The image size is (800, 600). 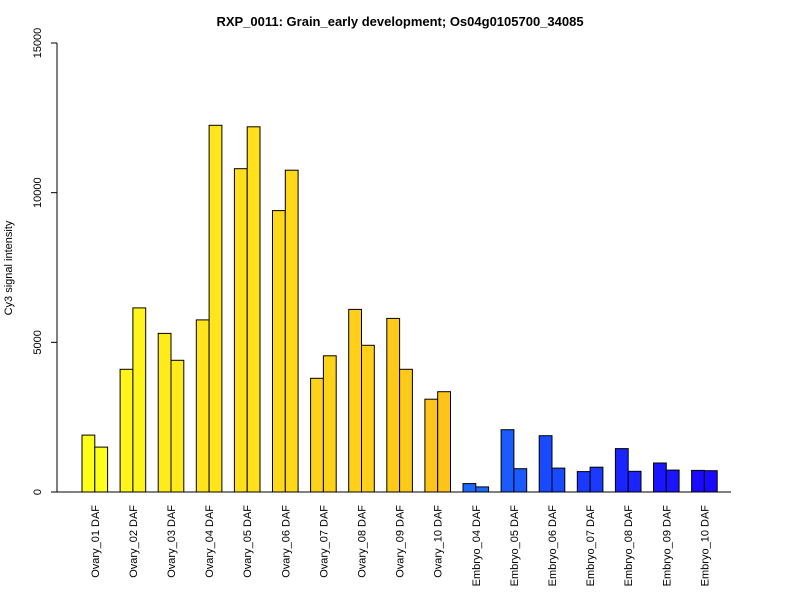 What do you see at coordinates (38, 192) in the screenshot?
I see `y-tick-label: 10000` at bounding box center [38, 192].